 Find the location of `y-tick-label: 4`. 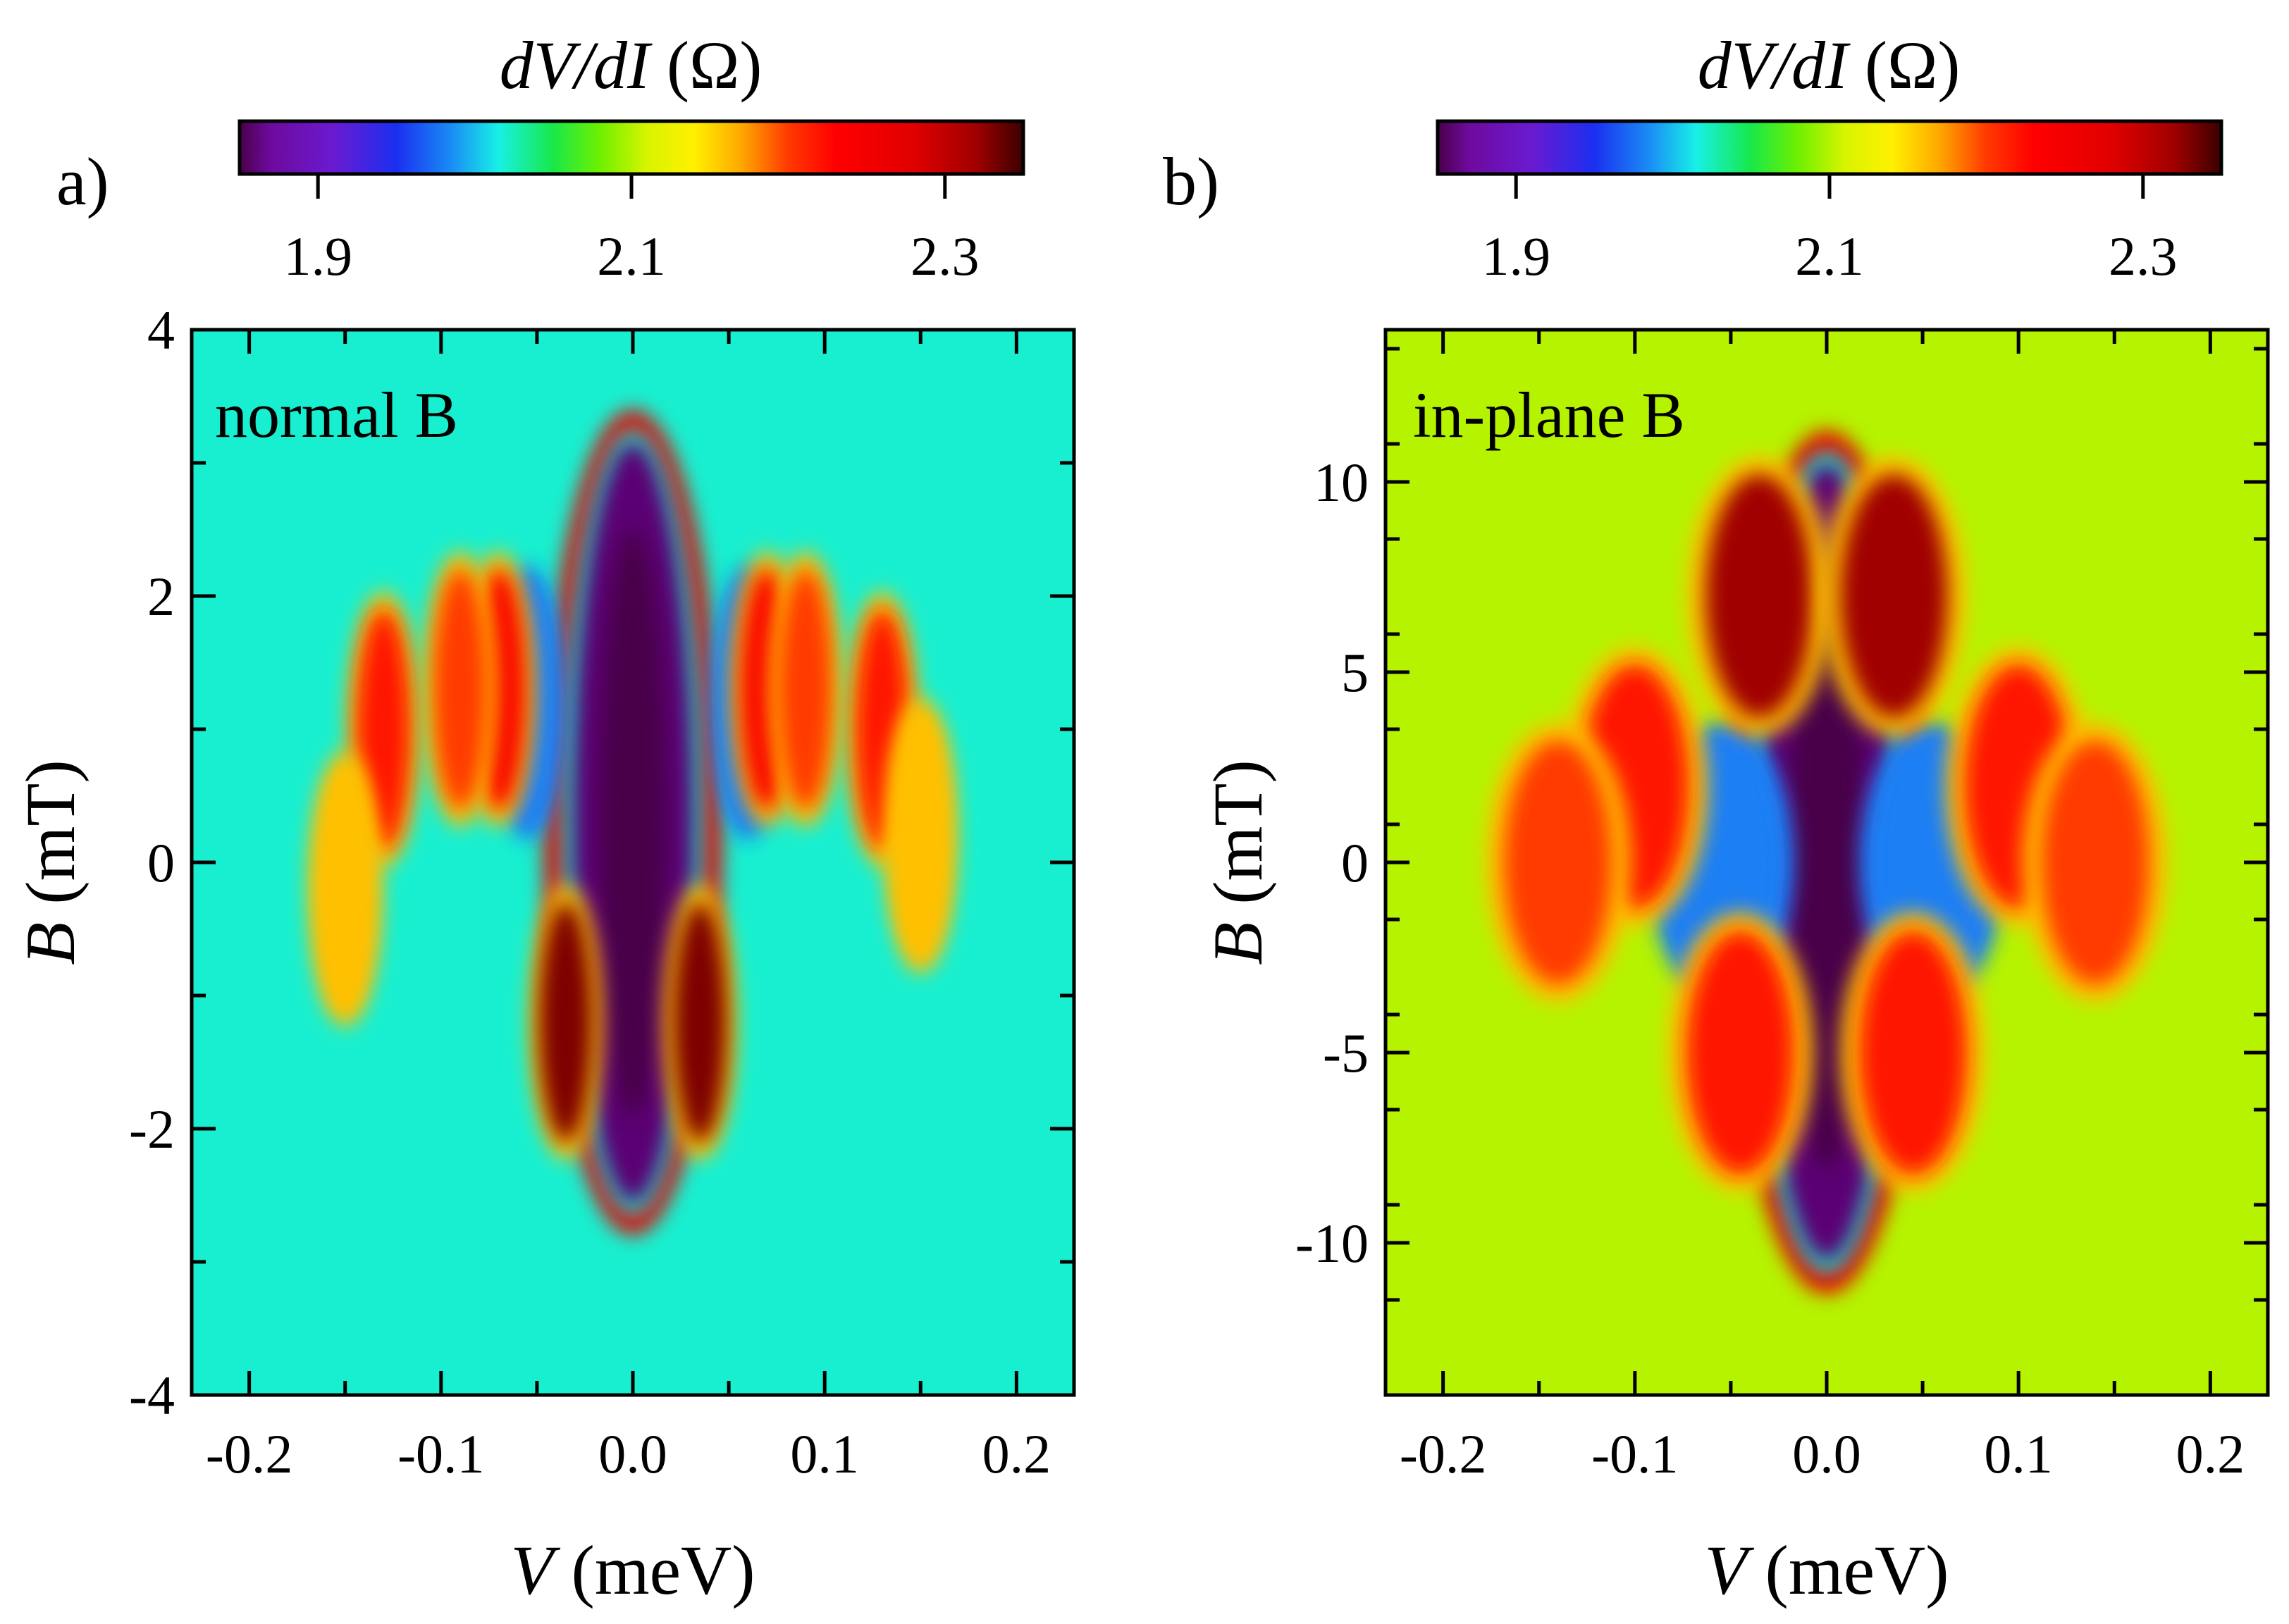

y-tick-label: 4 is located at coordinates (161, 330).